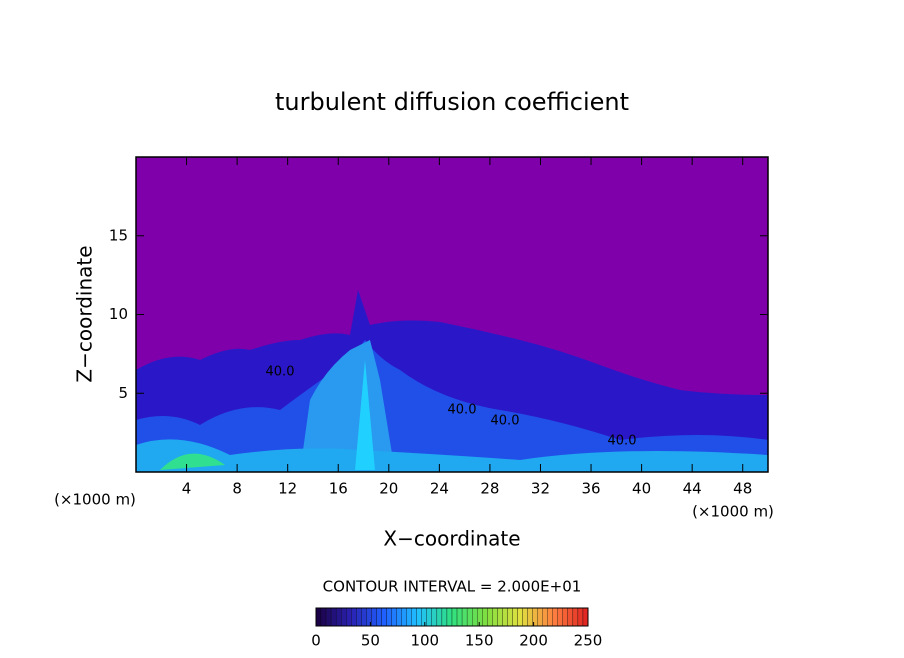  What do you see at coordinates (451, 539) in the screenshot?
I see `x-axis-label: X−coordinate` at bounding box center [451, 539].